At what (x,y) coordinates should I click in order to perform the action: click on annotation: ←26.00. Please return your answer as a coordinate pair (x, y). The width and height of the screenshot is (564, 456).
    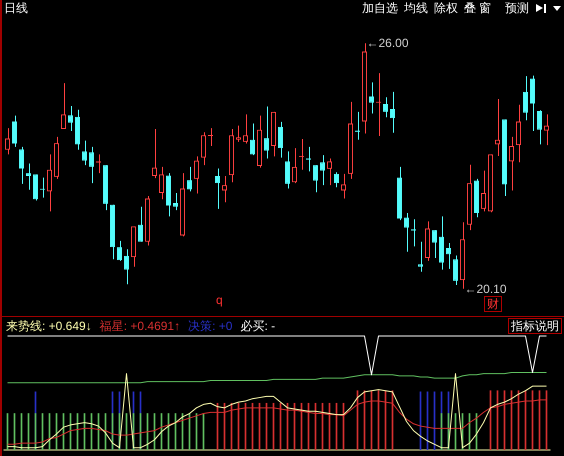
    Looking at the image, I should click on (387, 43).